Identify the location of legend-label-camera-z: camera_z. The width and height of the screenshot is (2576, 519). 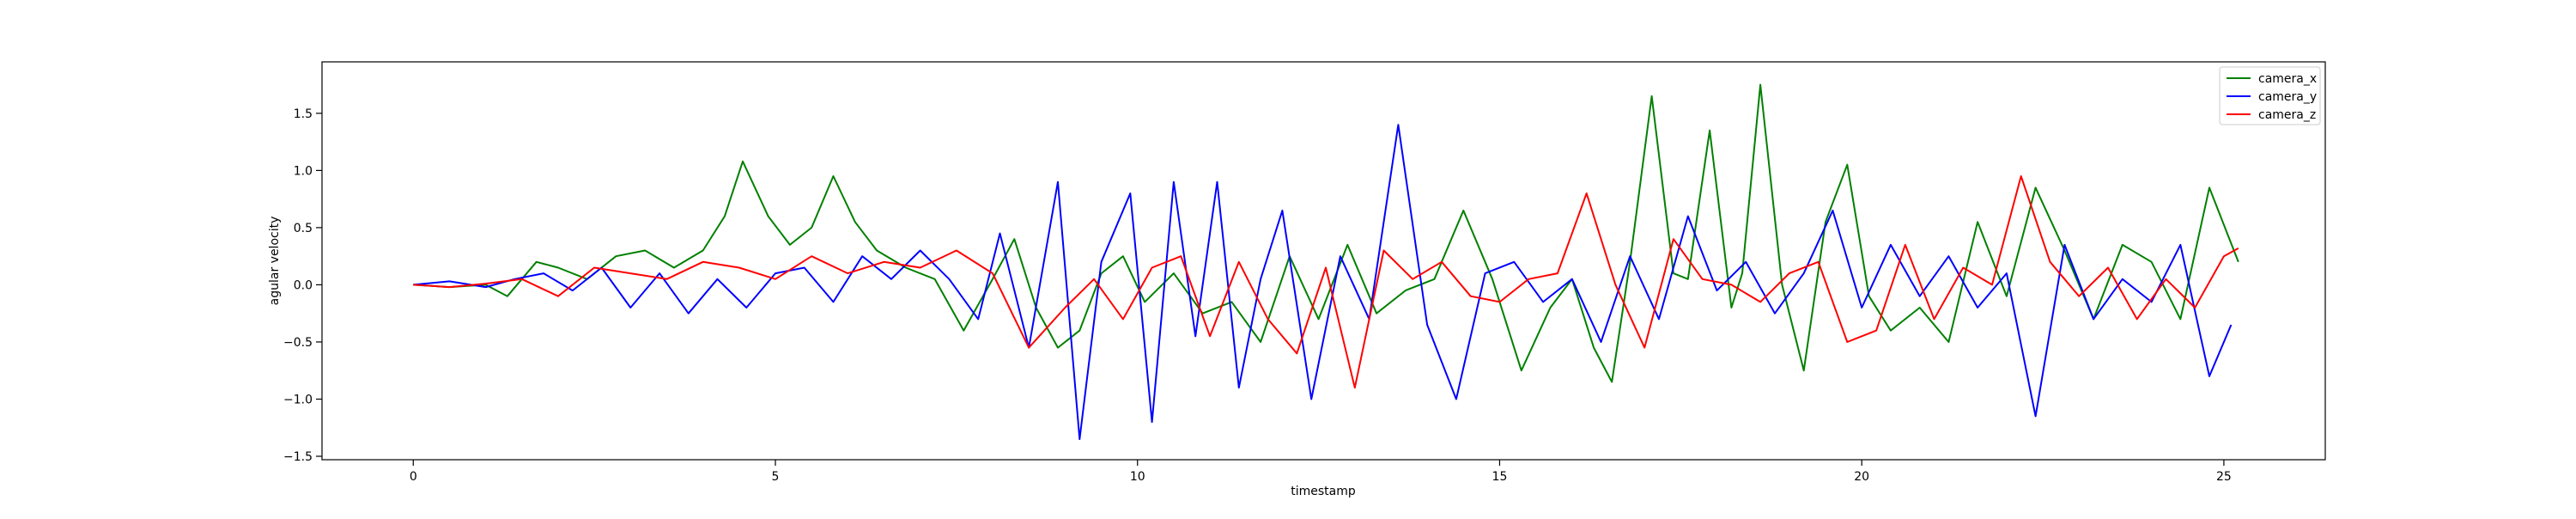
(2287, 115).